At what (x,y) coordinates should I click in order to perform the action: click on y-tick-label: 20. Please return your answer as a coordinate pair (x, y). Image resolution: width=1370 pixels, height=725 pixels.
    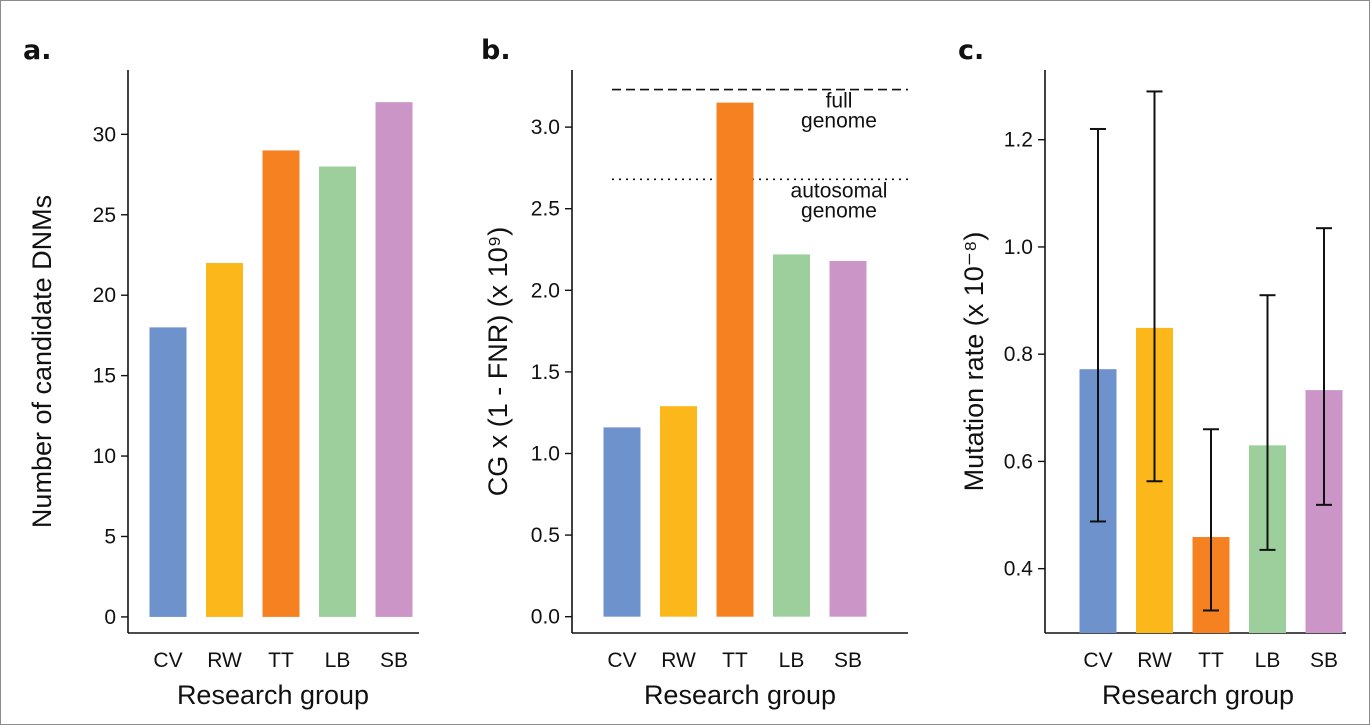
    Looking at the image, I should click on (104, 295).